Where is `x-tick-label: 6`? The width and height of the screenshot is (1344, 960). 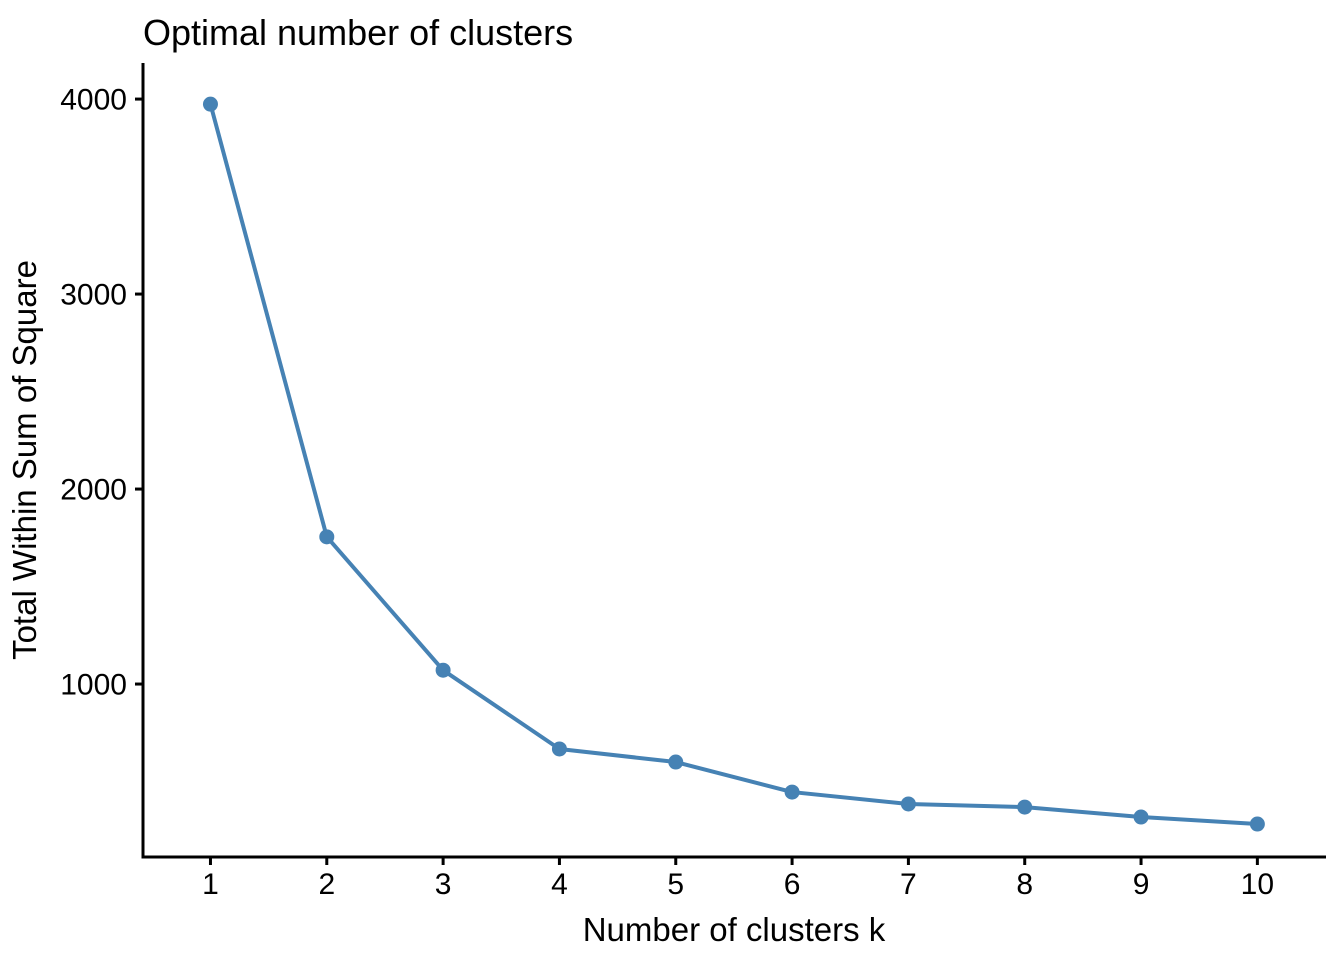 x-tick-label: 6 is located at coordinates (792, 884).